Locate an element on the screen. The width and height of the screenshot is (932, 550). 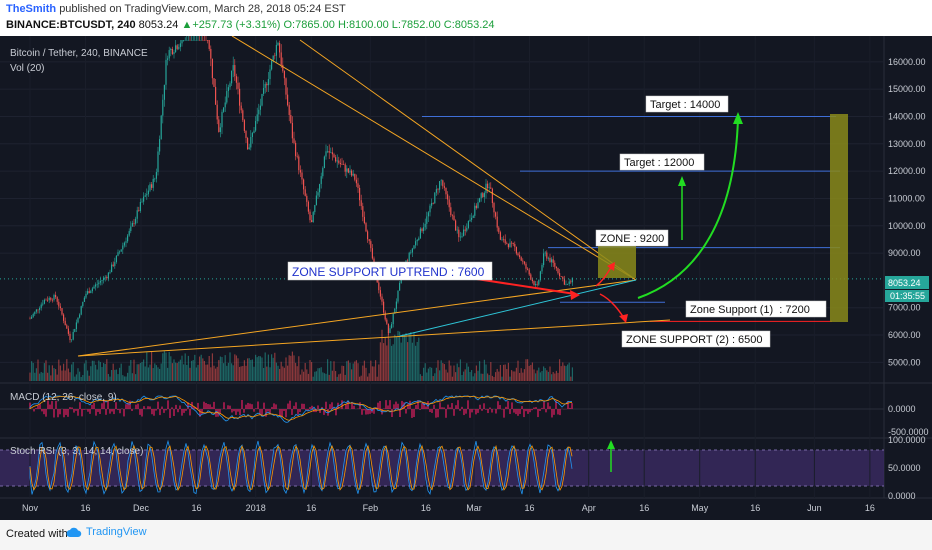
support-uptrend-label: ZONE SUPPORT UPTREND : 7600 is located at coordinates (388, 272).